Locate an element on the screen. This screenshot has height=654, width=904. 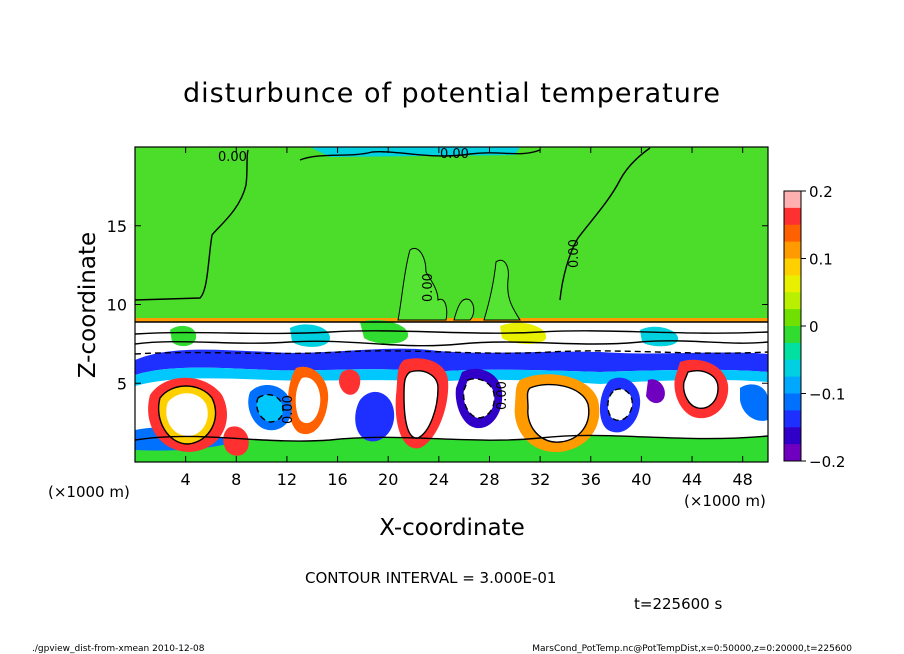
colorbar-tick-label: 0 is located at coordinates (814, 327).